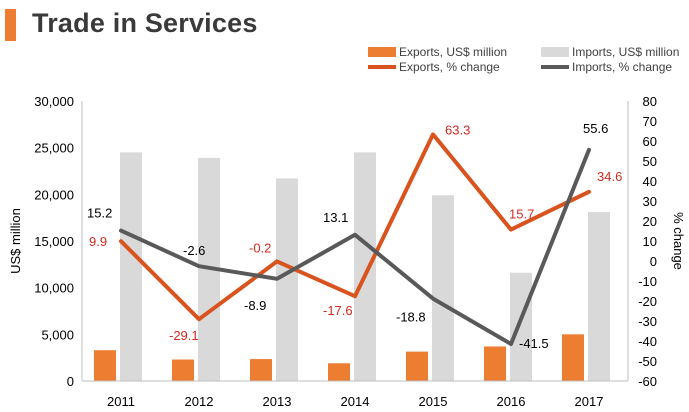 The height and width of the screenshot is (412, 689). Describe the element at coordinates (609, 176) in the screenshot. I see `exports-change-label: 34.6` at that location.